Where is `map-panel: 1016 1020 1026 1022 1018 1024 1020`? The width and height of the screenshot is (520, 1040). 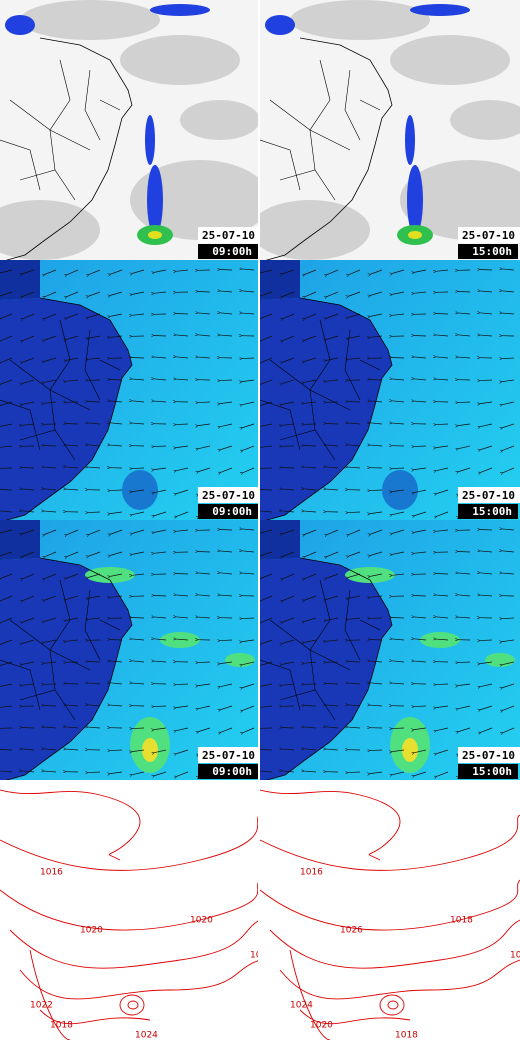 map-panel: 1016 1020 1026 1022 1018 1024 1020 is located at coordinates (136, 910).